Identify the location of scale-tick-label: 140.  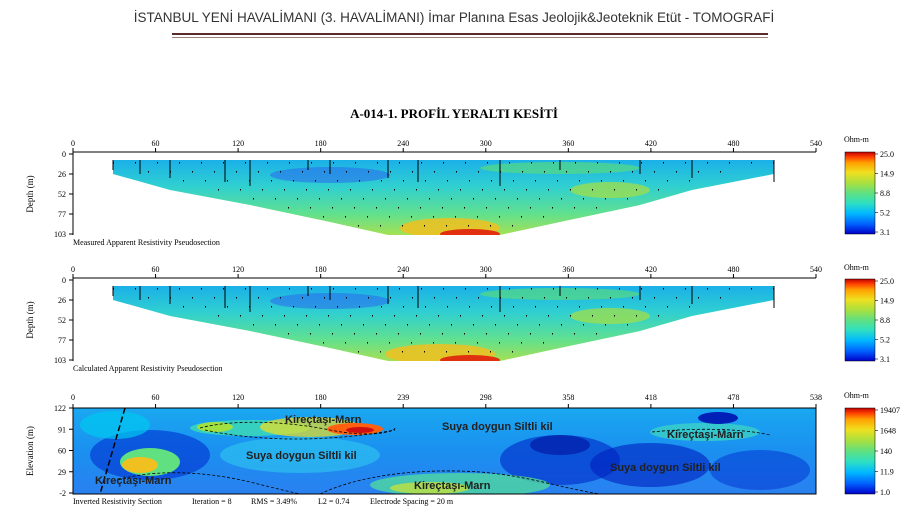
(886, 451).